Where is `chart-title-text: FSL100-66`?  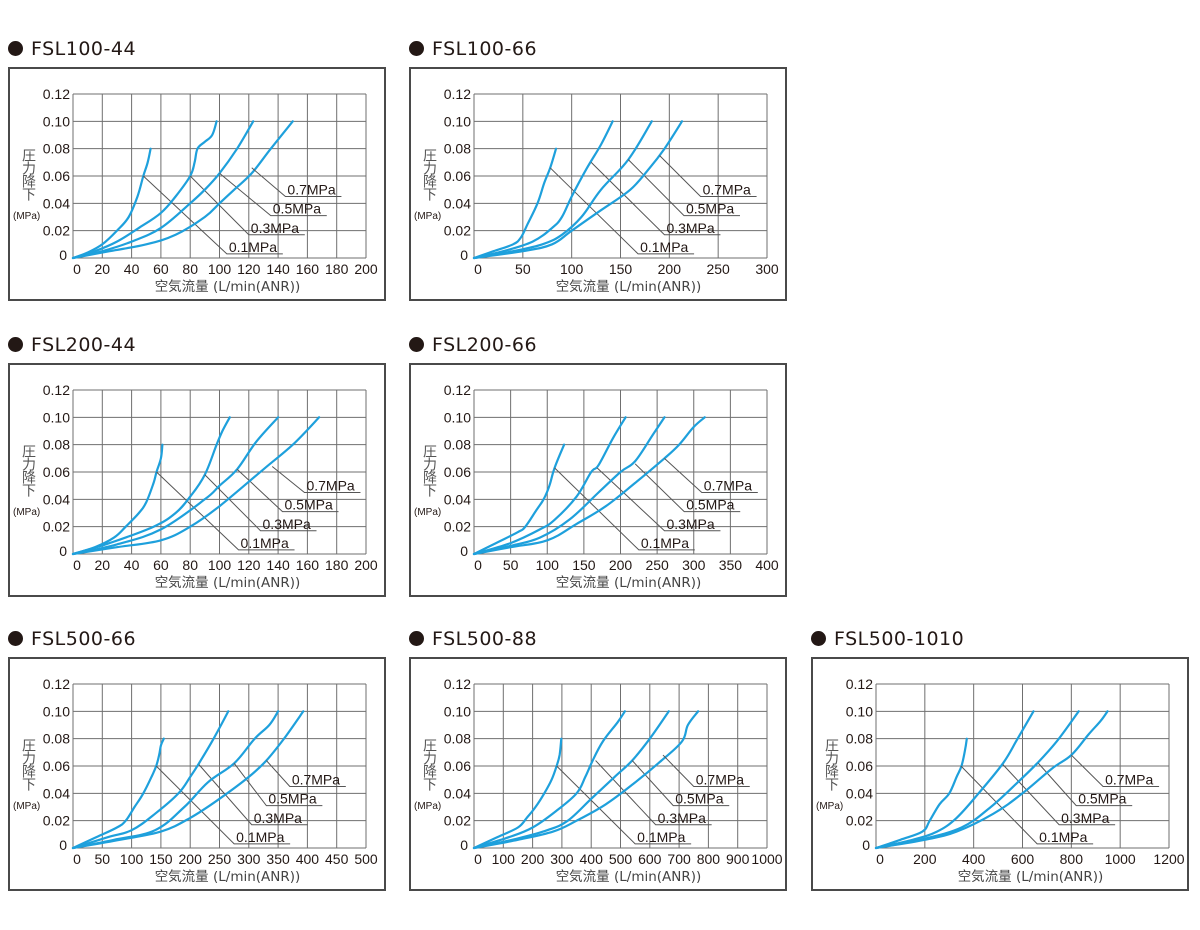 chart-title-text: FSL100-66 is located at coordinates (485, 49).